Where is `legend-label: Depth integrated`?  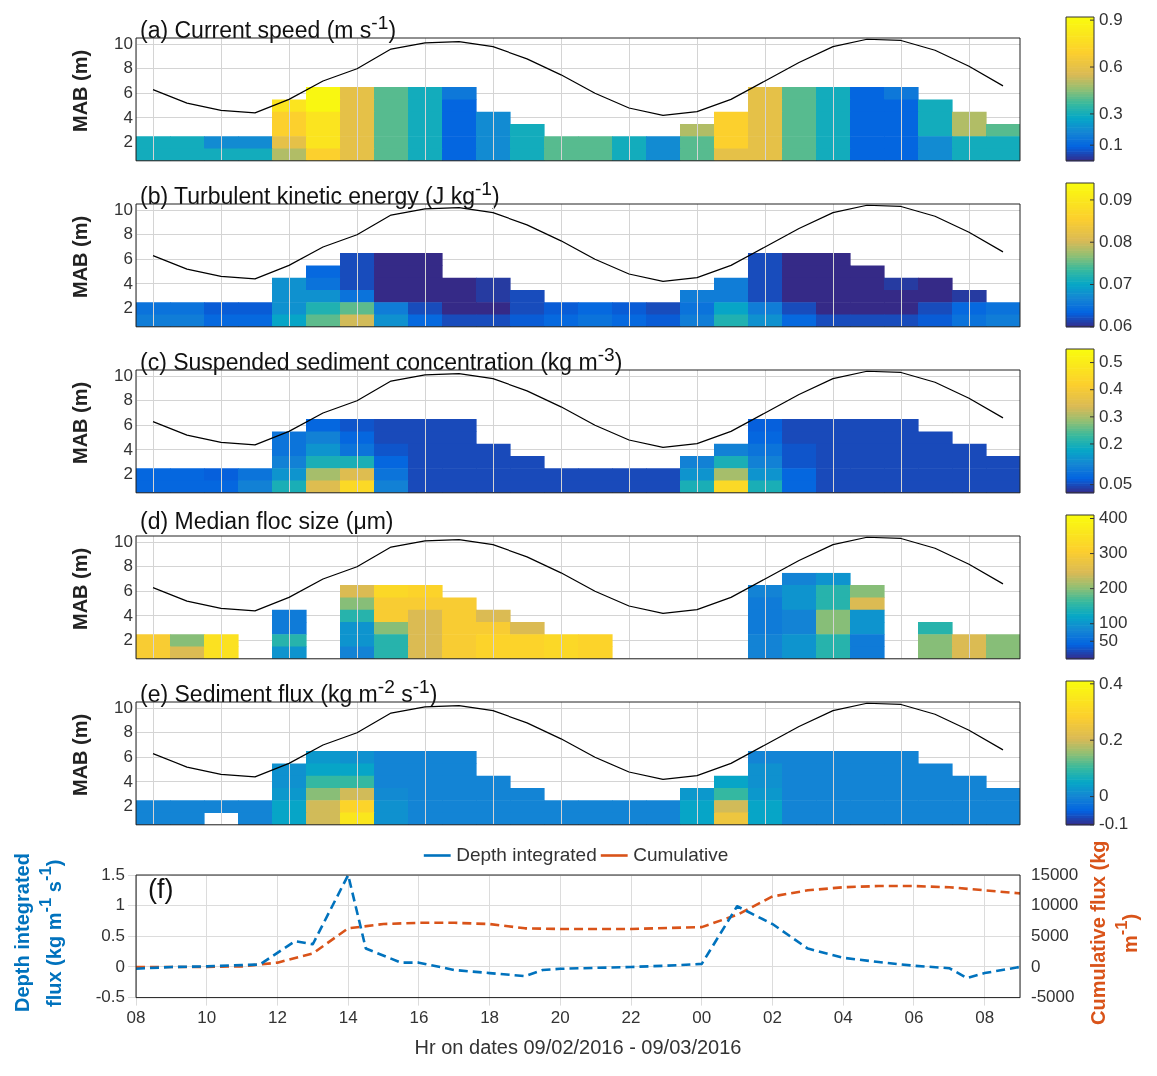 legend-label: Depth integrated is located at coordinates (526, 854).